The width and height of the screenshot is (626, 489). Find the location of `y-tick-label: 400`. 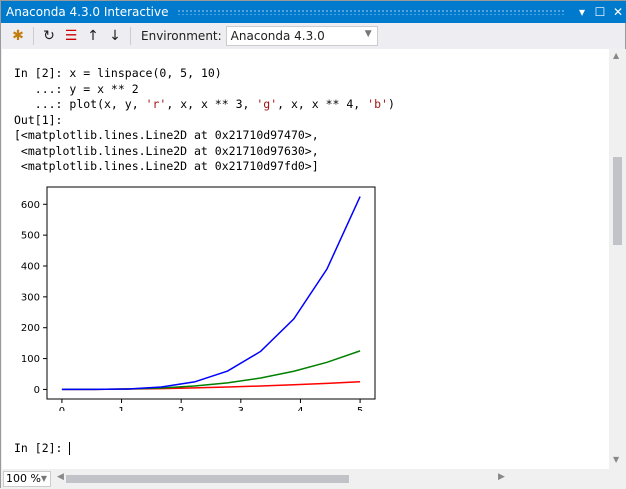

y-tick-label: 400 is located at coordinates (30, 266).